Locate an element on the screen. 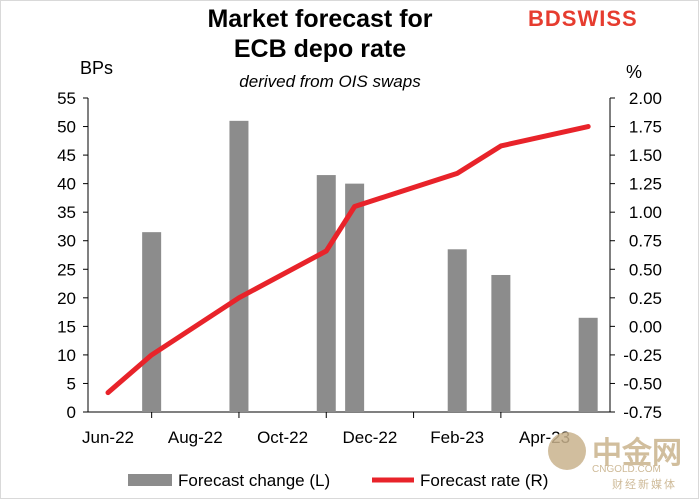  left-tick-label: 30 is located at coordinates (66, 241).